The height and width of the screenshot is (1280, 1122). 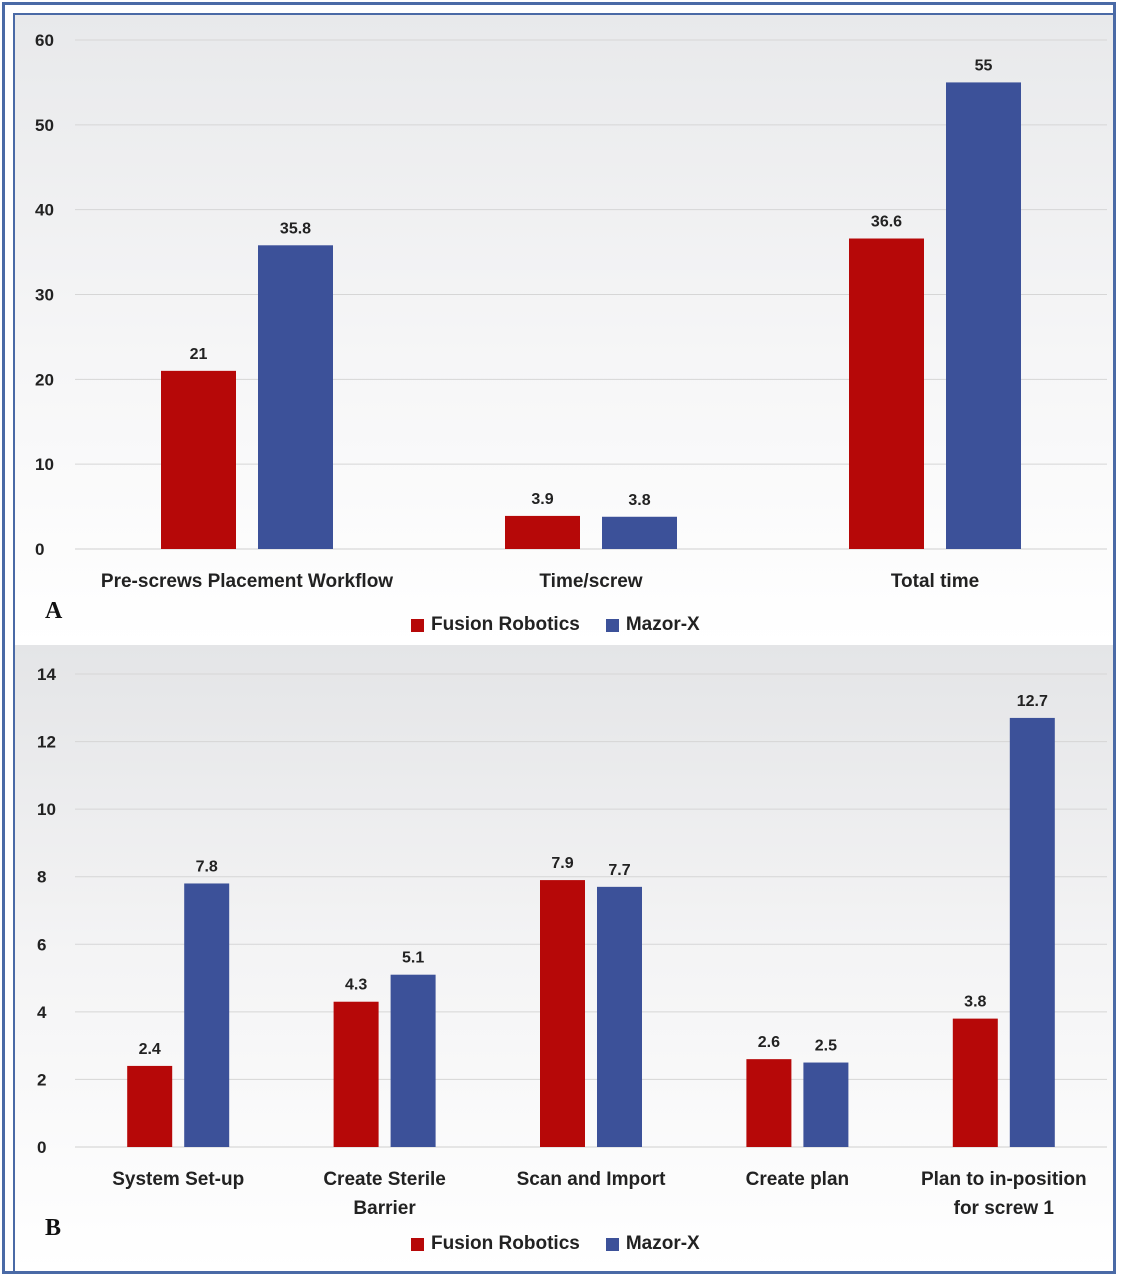 I want to click on data-label-mazor: 55, so click(x=984, y=65).